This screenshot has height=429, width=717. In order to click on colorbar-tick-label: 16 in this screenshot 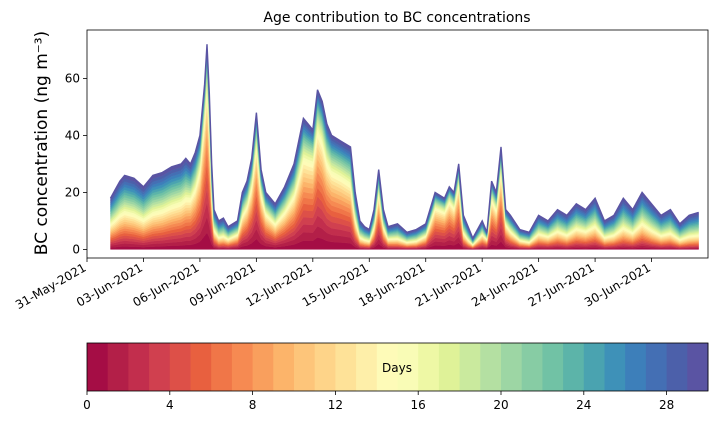, I will do `click(418, 405)`.